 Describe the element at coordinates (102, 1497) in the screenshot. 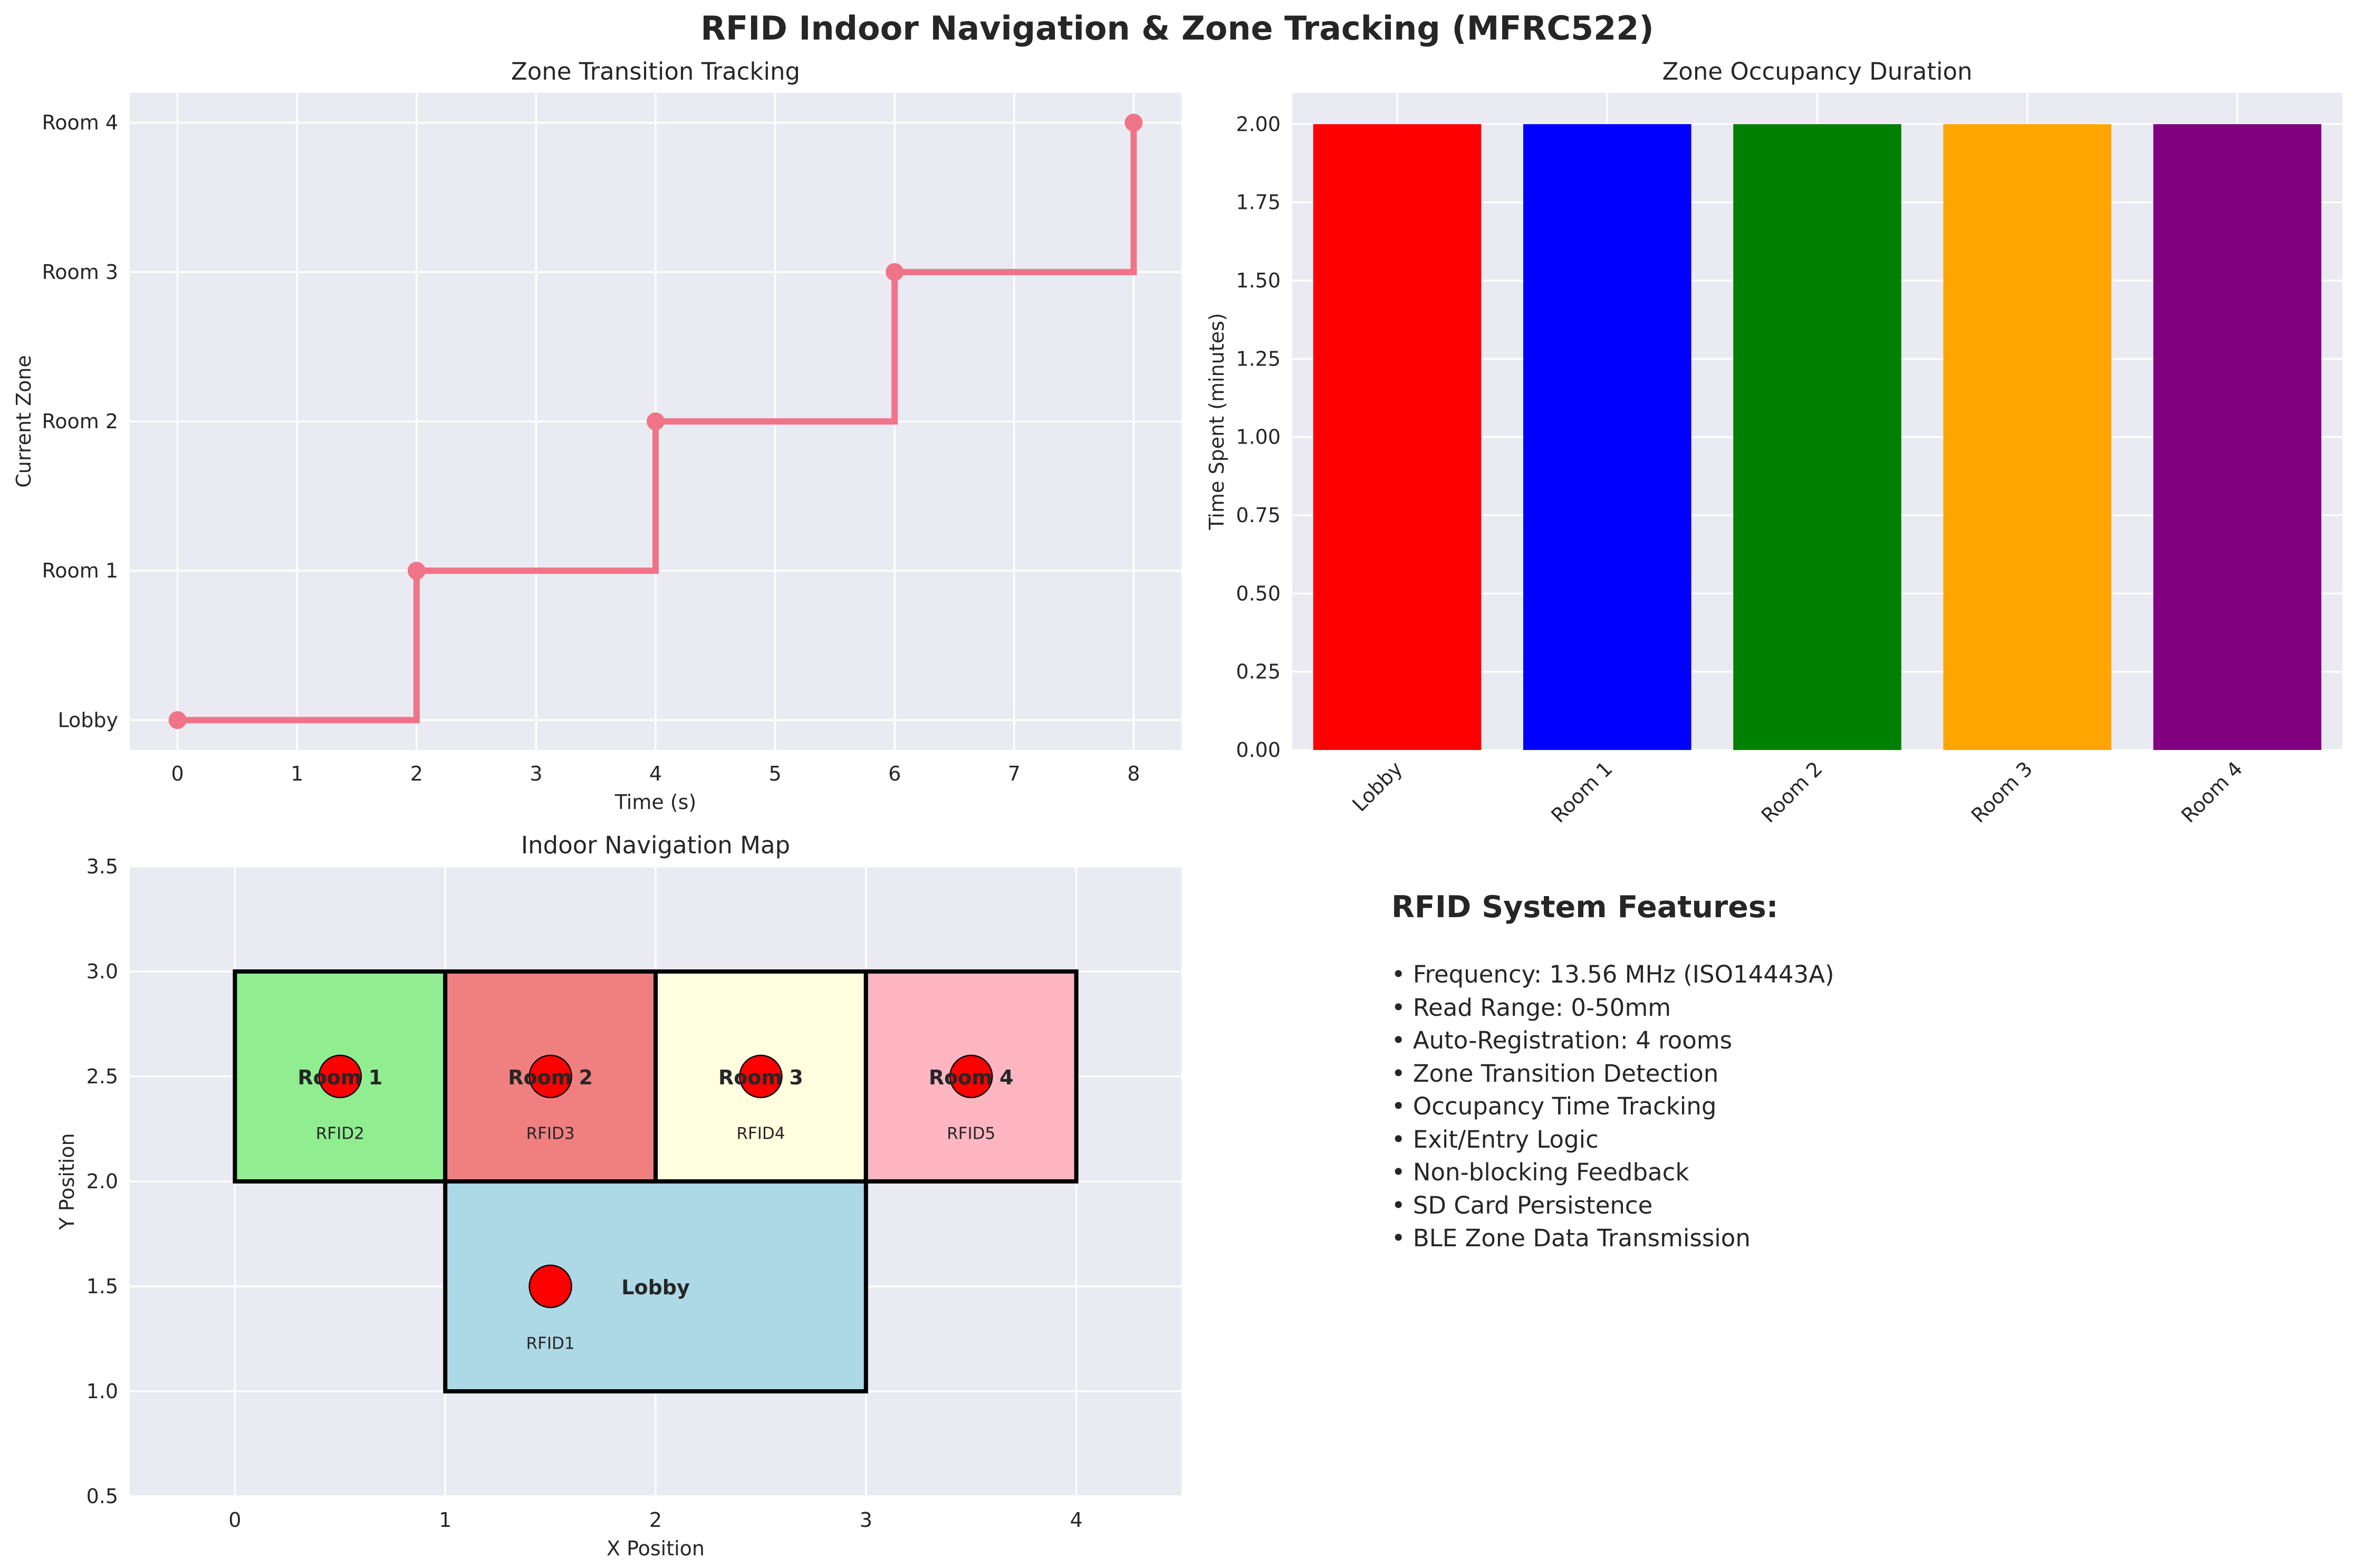

I see `y-tick-label: 0.5` at that location.